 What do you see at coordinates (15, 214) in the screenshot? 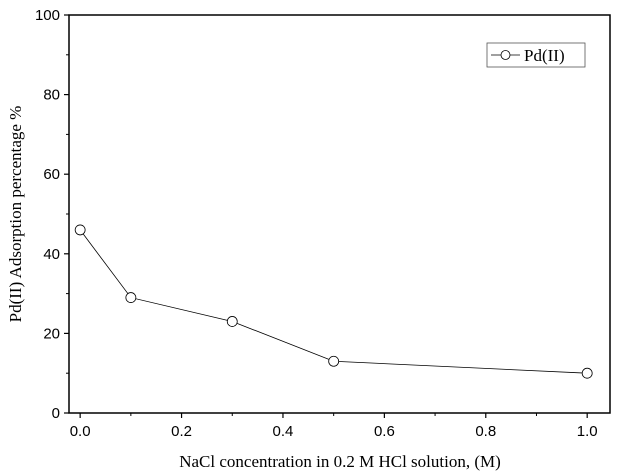
I see `y-axis-label: Pd(II) Adsorption percentage %` at bounding box center [15, 214].